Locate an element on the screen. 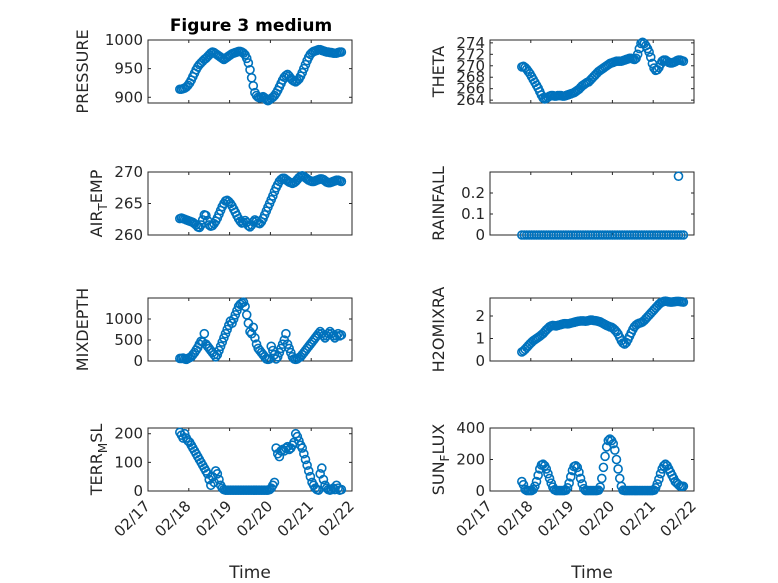  theta-ytick-label: 268 is located at coordinates (470, 77).